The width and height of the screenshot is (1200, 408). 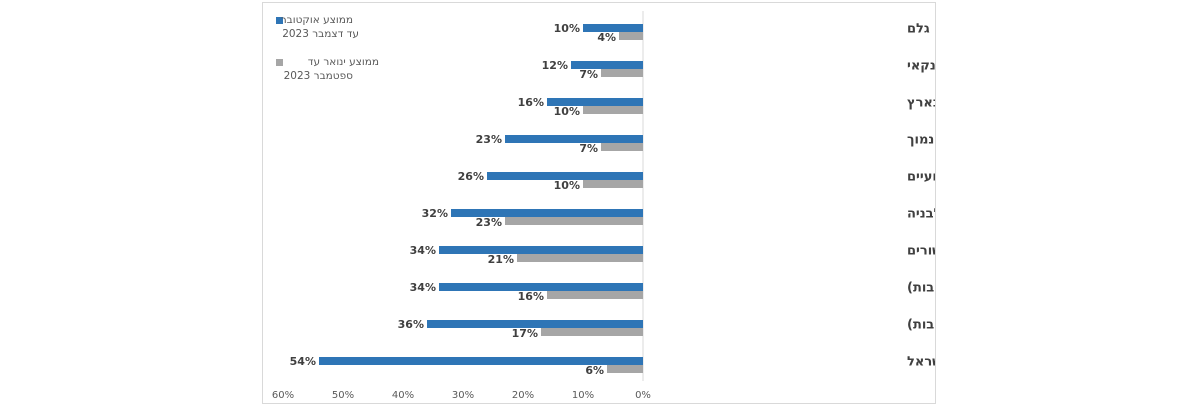 What do you see at coordinates (921, 177) in the screenshot?
I see `category-label-4: מחסור בעובדים בלתי מקצועיים` at bounding box center [921, 177].